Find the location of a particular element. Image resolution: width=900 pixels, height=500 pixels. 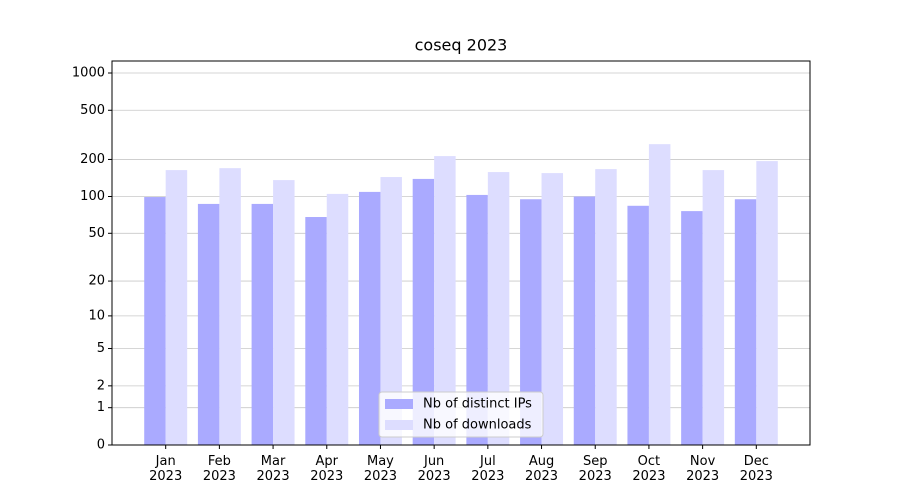

legend: Nb of distinct IPs Nb of downloads is located at coordinates (461, 414).